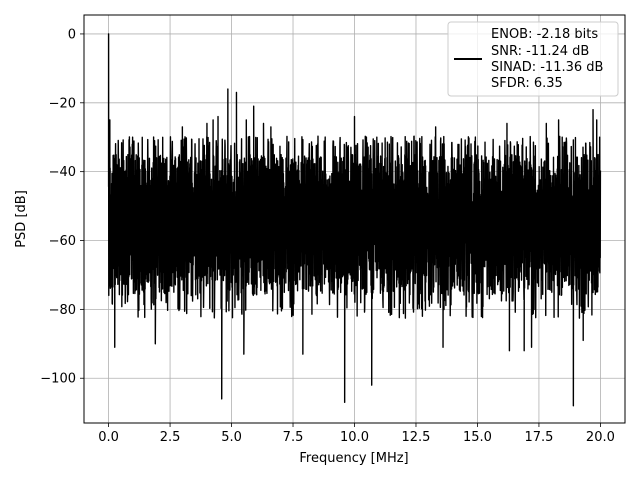 This screenshot has width=640, height=480. I want to click on legend-box, so click(533, 59).